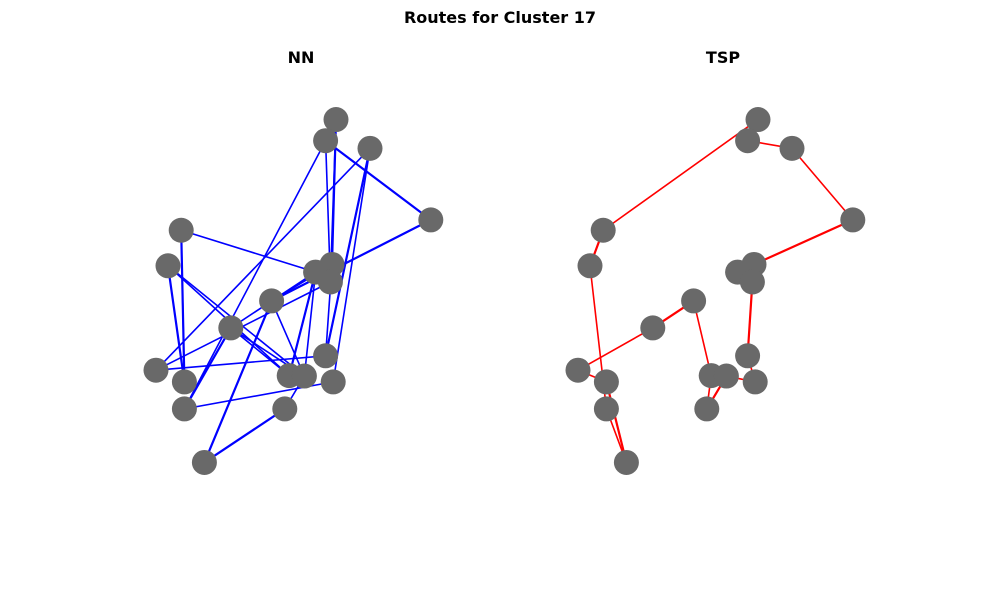  I want to click on tsp-panel-title: TSP, so click(723, 57).